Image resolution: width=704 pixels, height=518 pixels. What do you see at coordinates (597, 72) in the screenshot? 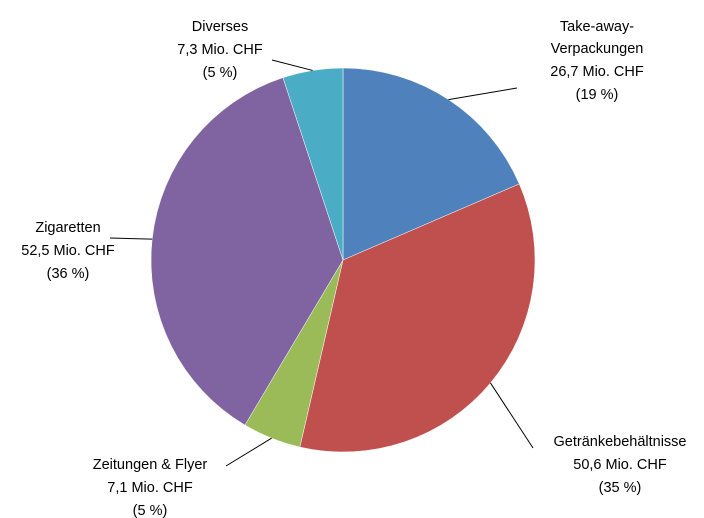
I see `value-label: 26,7 Mio. CHF` at bounding box center [597, 72].